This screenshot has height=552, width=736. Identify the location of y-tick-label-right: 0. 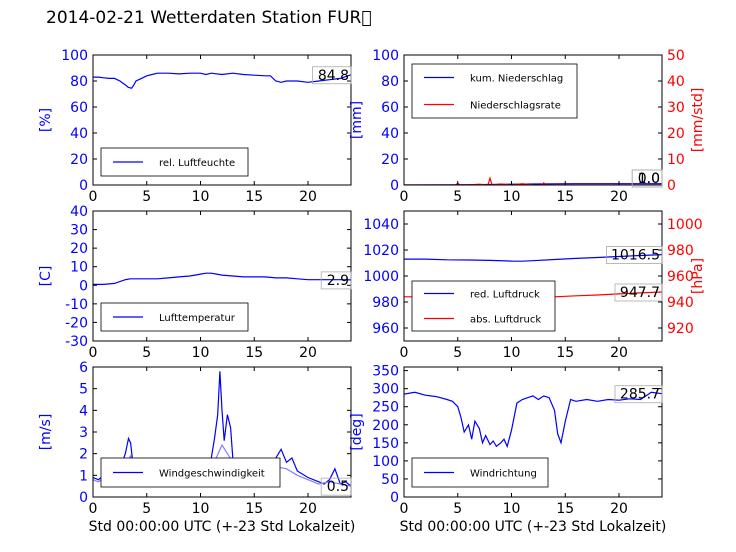
(671, 186).